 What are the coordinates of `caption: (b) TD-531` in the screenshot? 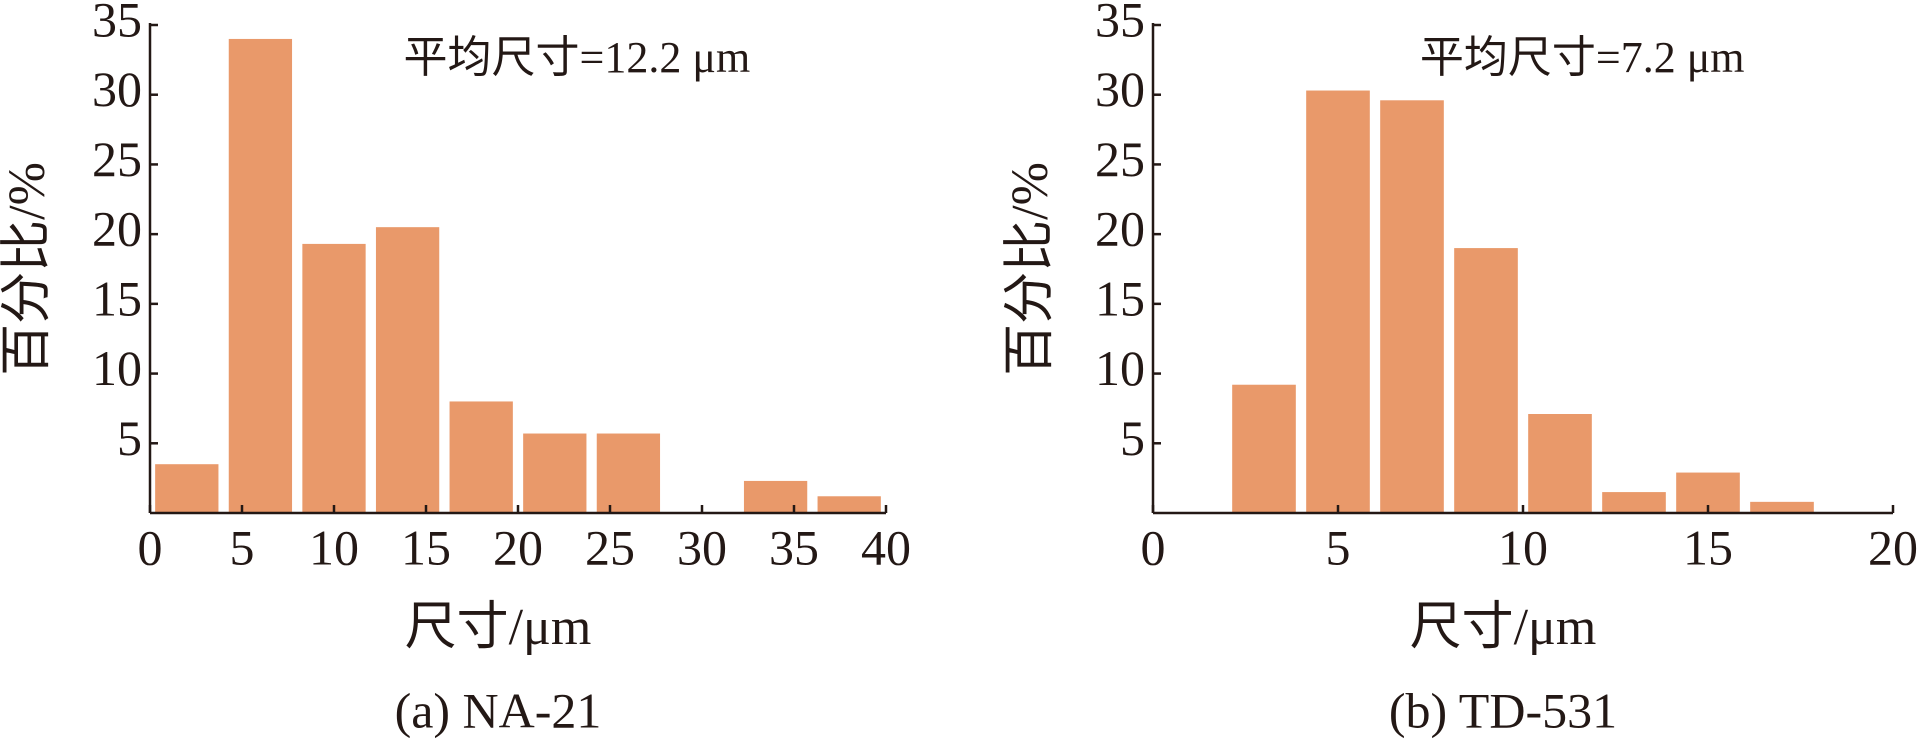 It's located at (1503, 710).